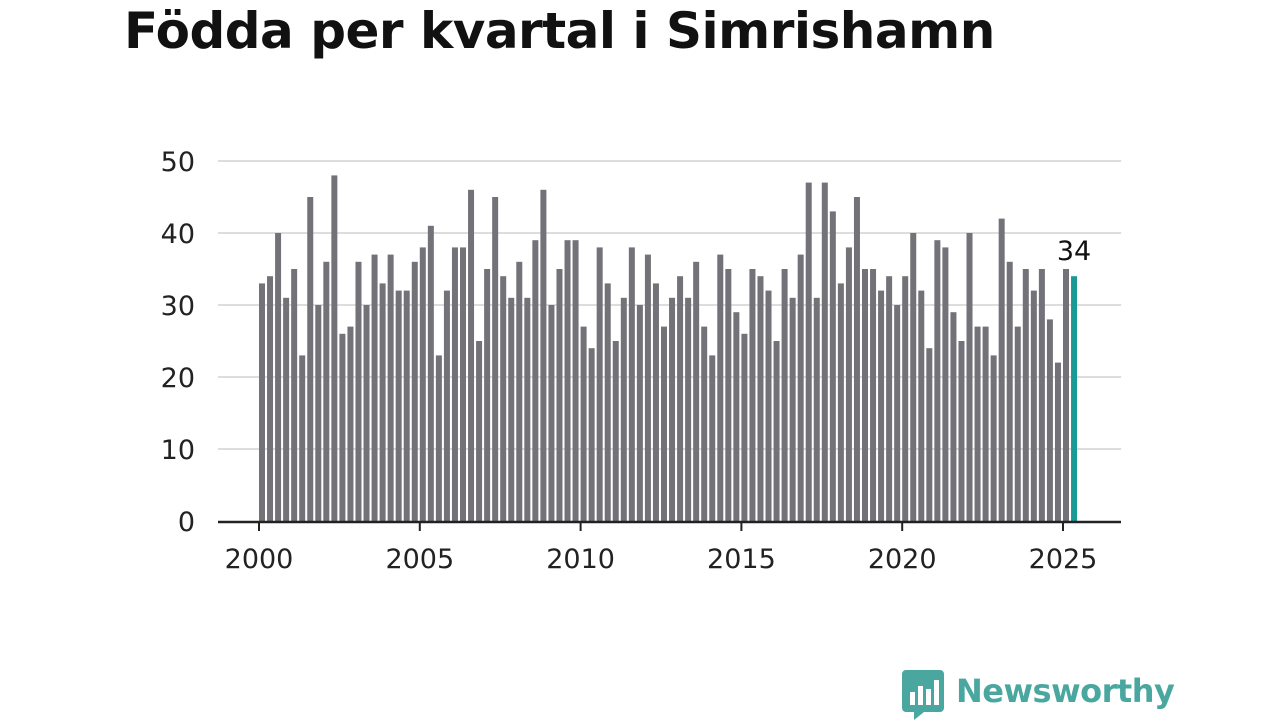  Describe the element at coordinates (178, 162) in the screenshot. I see `y-tick-label: 50` at that location.